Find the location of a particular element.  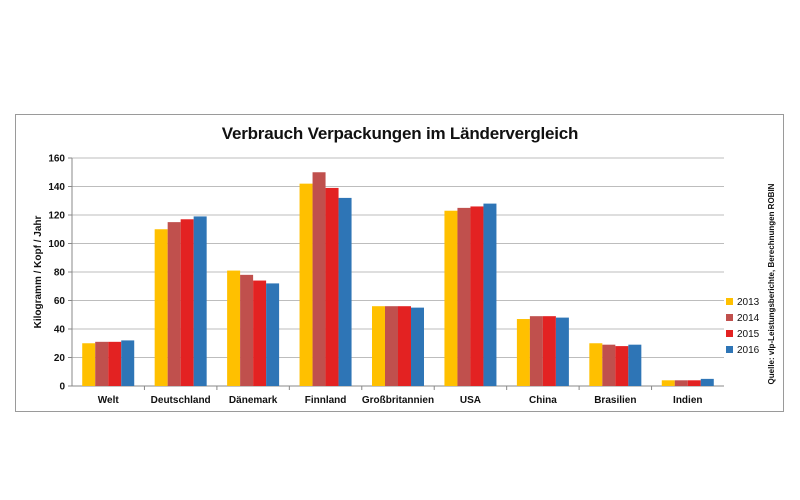

x-category-label: Welt is located at coordinates (109, 400).